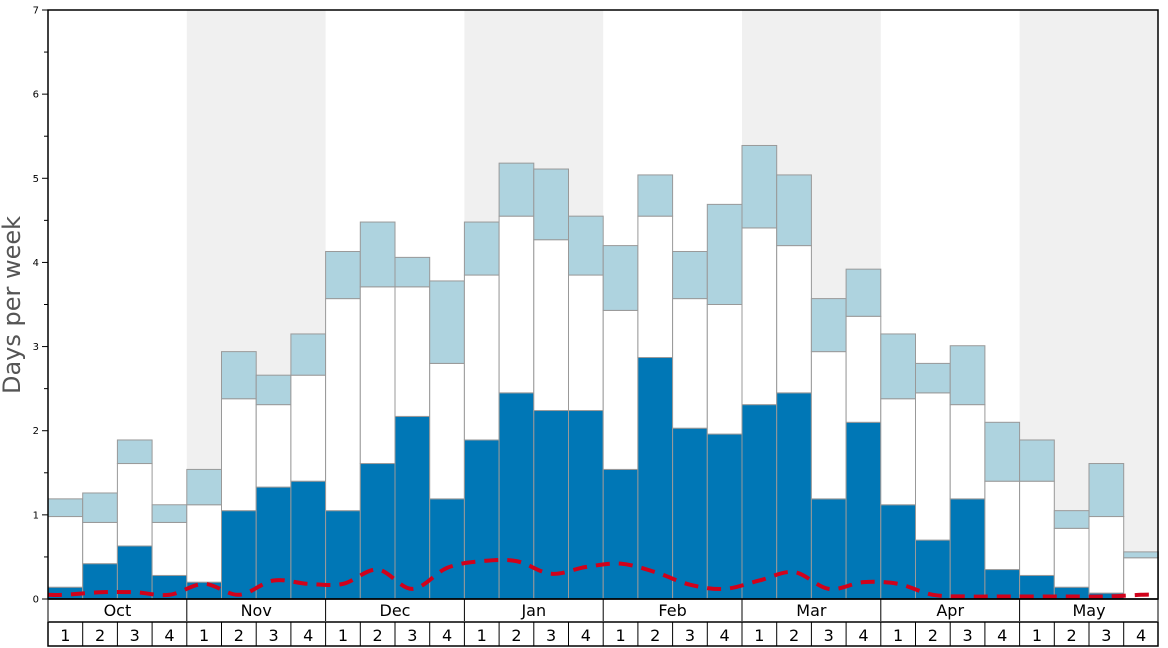 This screenshot has height=648, width=1168. What do you see at coordinates (36, 11) in the screenshot?
I see `y-tick-label: 7` at bounding box center [36, 11].